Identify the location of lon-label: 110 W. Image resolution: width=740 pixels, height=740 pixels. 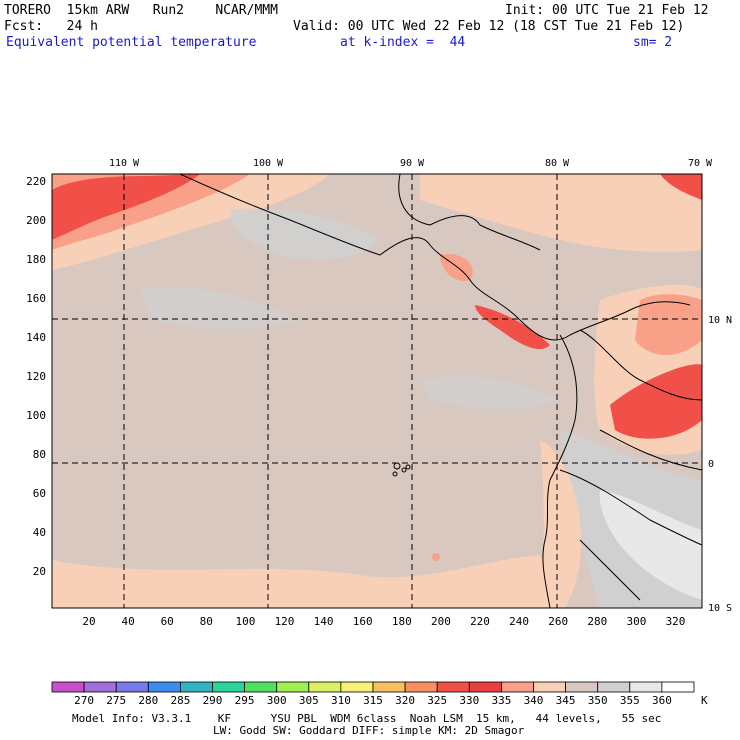
(124, 163).